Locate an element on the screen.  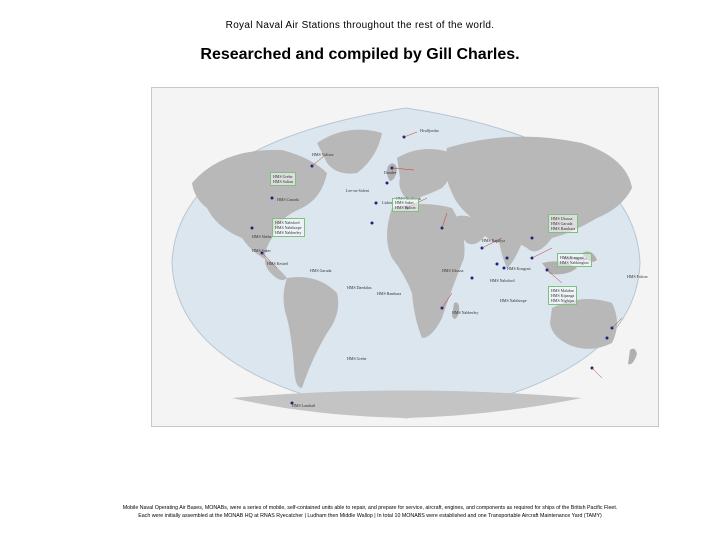
station-label: HMS Nabthorpe is located at coordinates (513, 300).